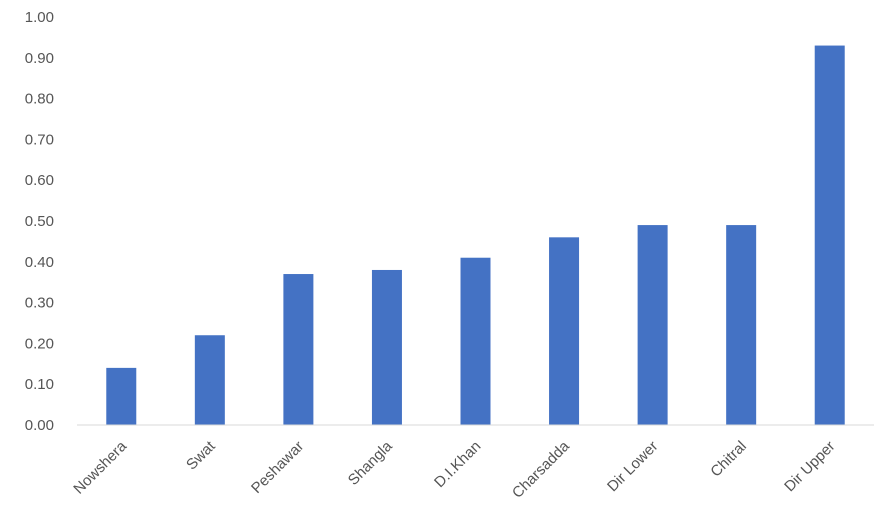 This screenshot has height=531, width=893. What do you see at coordinates (121, 396) in the screenshot?
I see `bar-nowshera` at bounding box center [121, 396].